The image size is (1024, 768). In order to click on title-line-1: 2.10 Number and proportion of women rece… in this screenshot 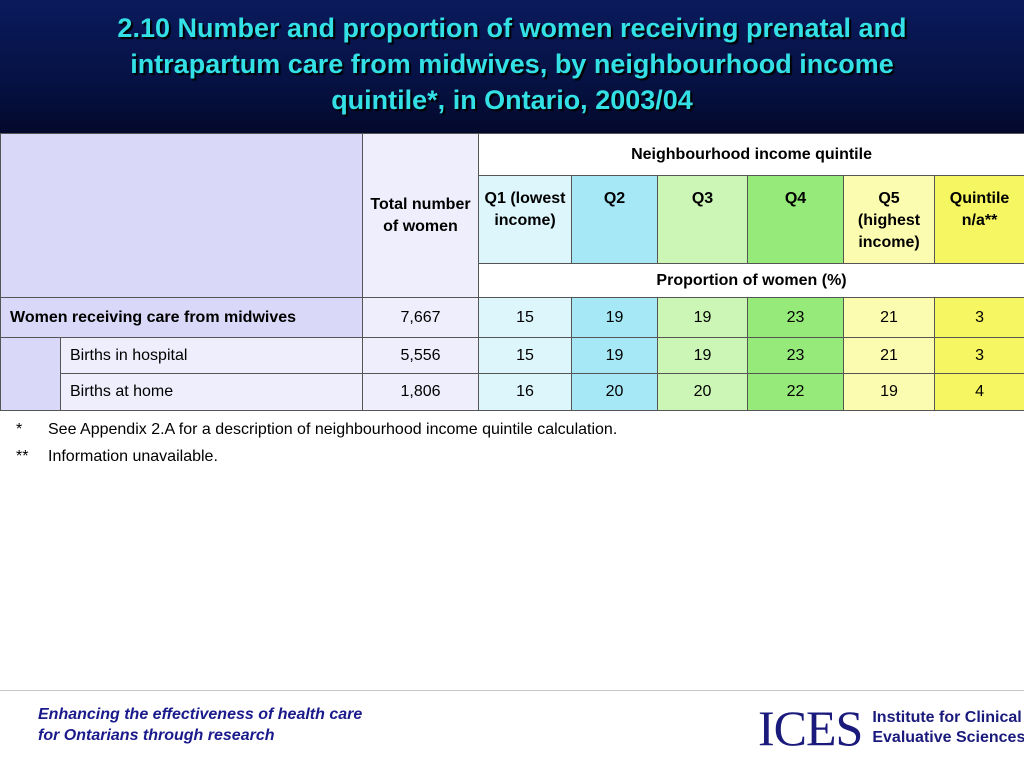, I will do `click(512, 28)`.